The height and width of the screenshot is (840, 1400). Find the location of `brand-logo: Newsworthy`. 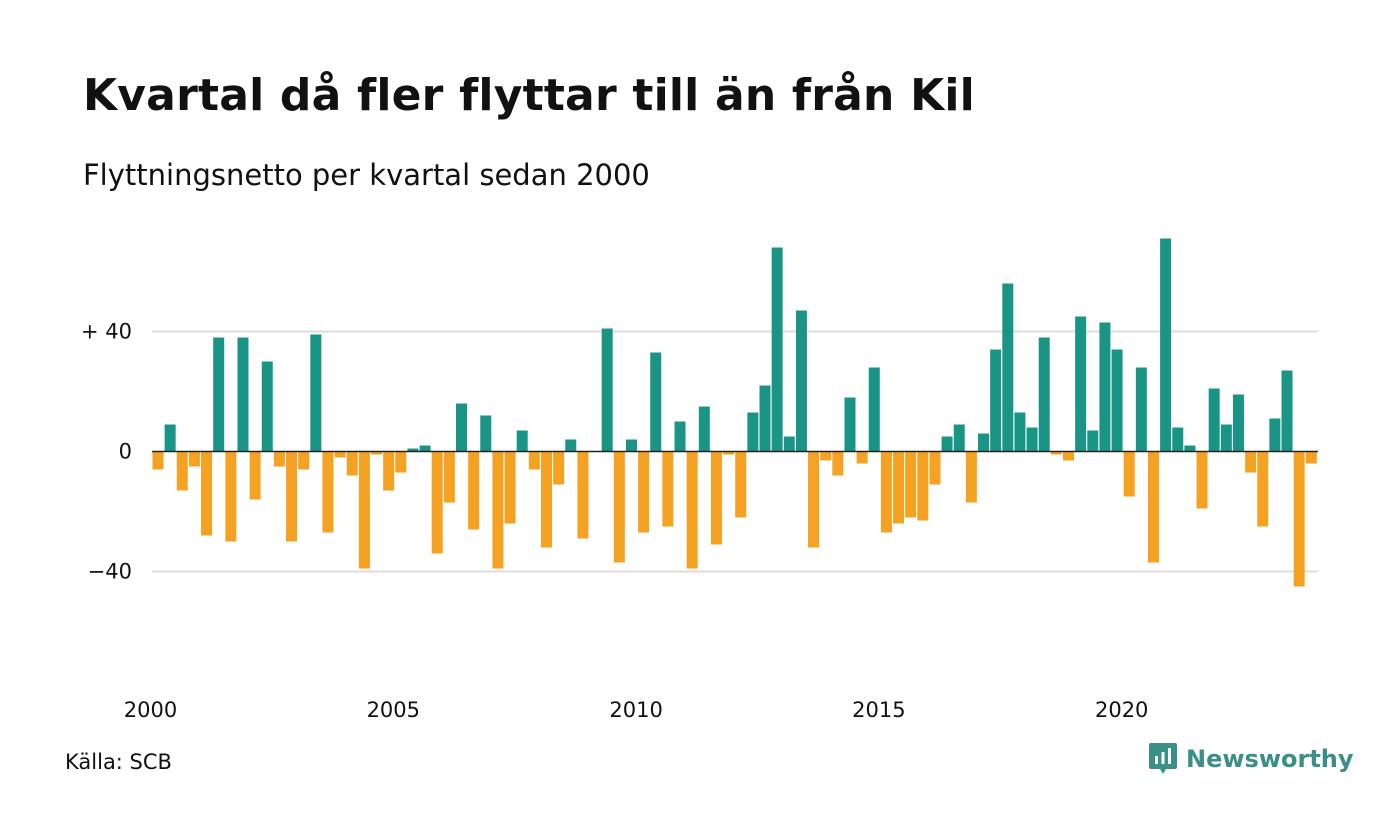

brand-logo: Newsworthy is located at coordinates (1251, 759).